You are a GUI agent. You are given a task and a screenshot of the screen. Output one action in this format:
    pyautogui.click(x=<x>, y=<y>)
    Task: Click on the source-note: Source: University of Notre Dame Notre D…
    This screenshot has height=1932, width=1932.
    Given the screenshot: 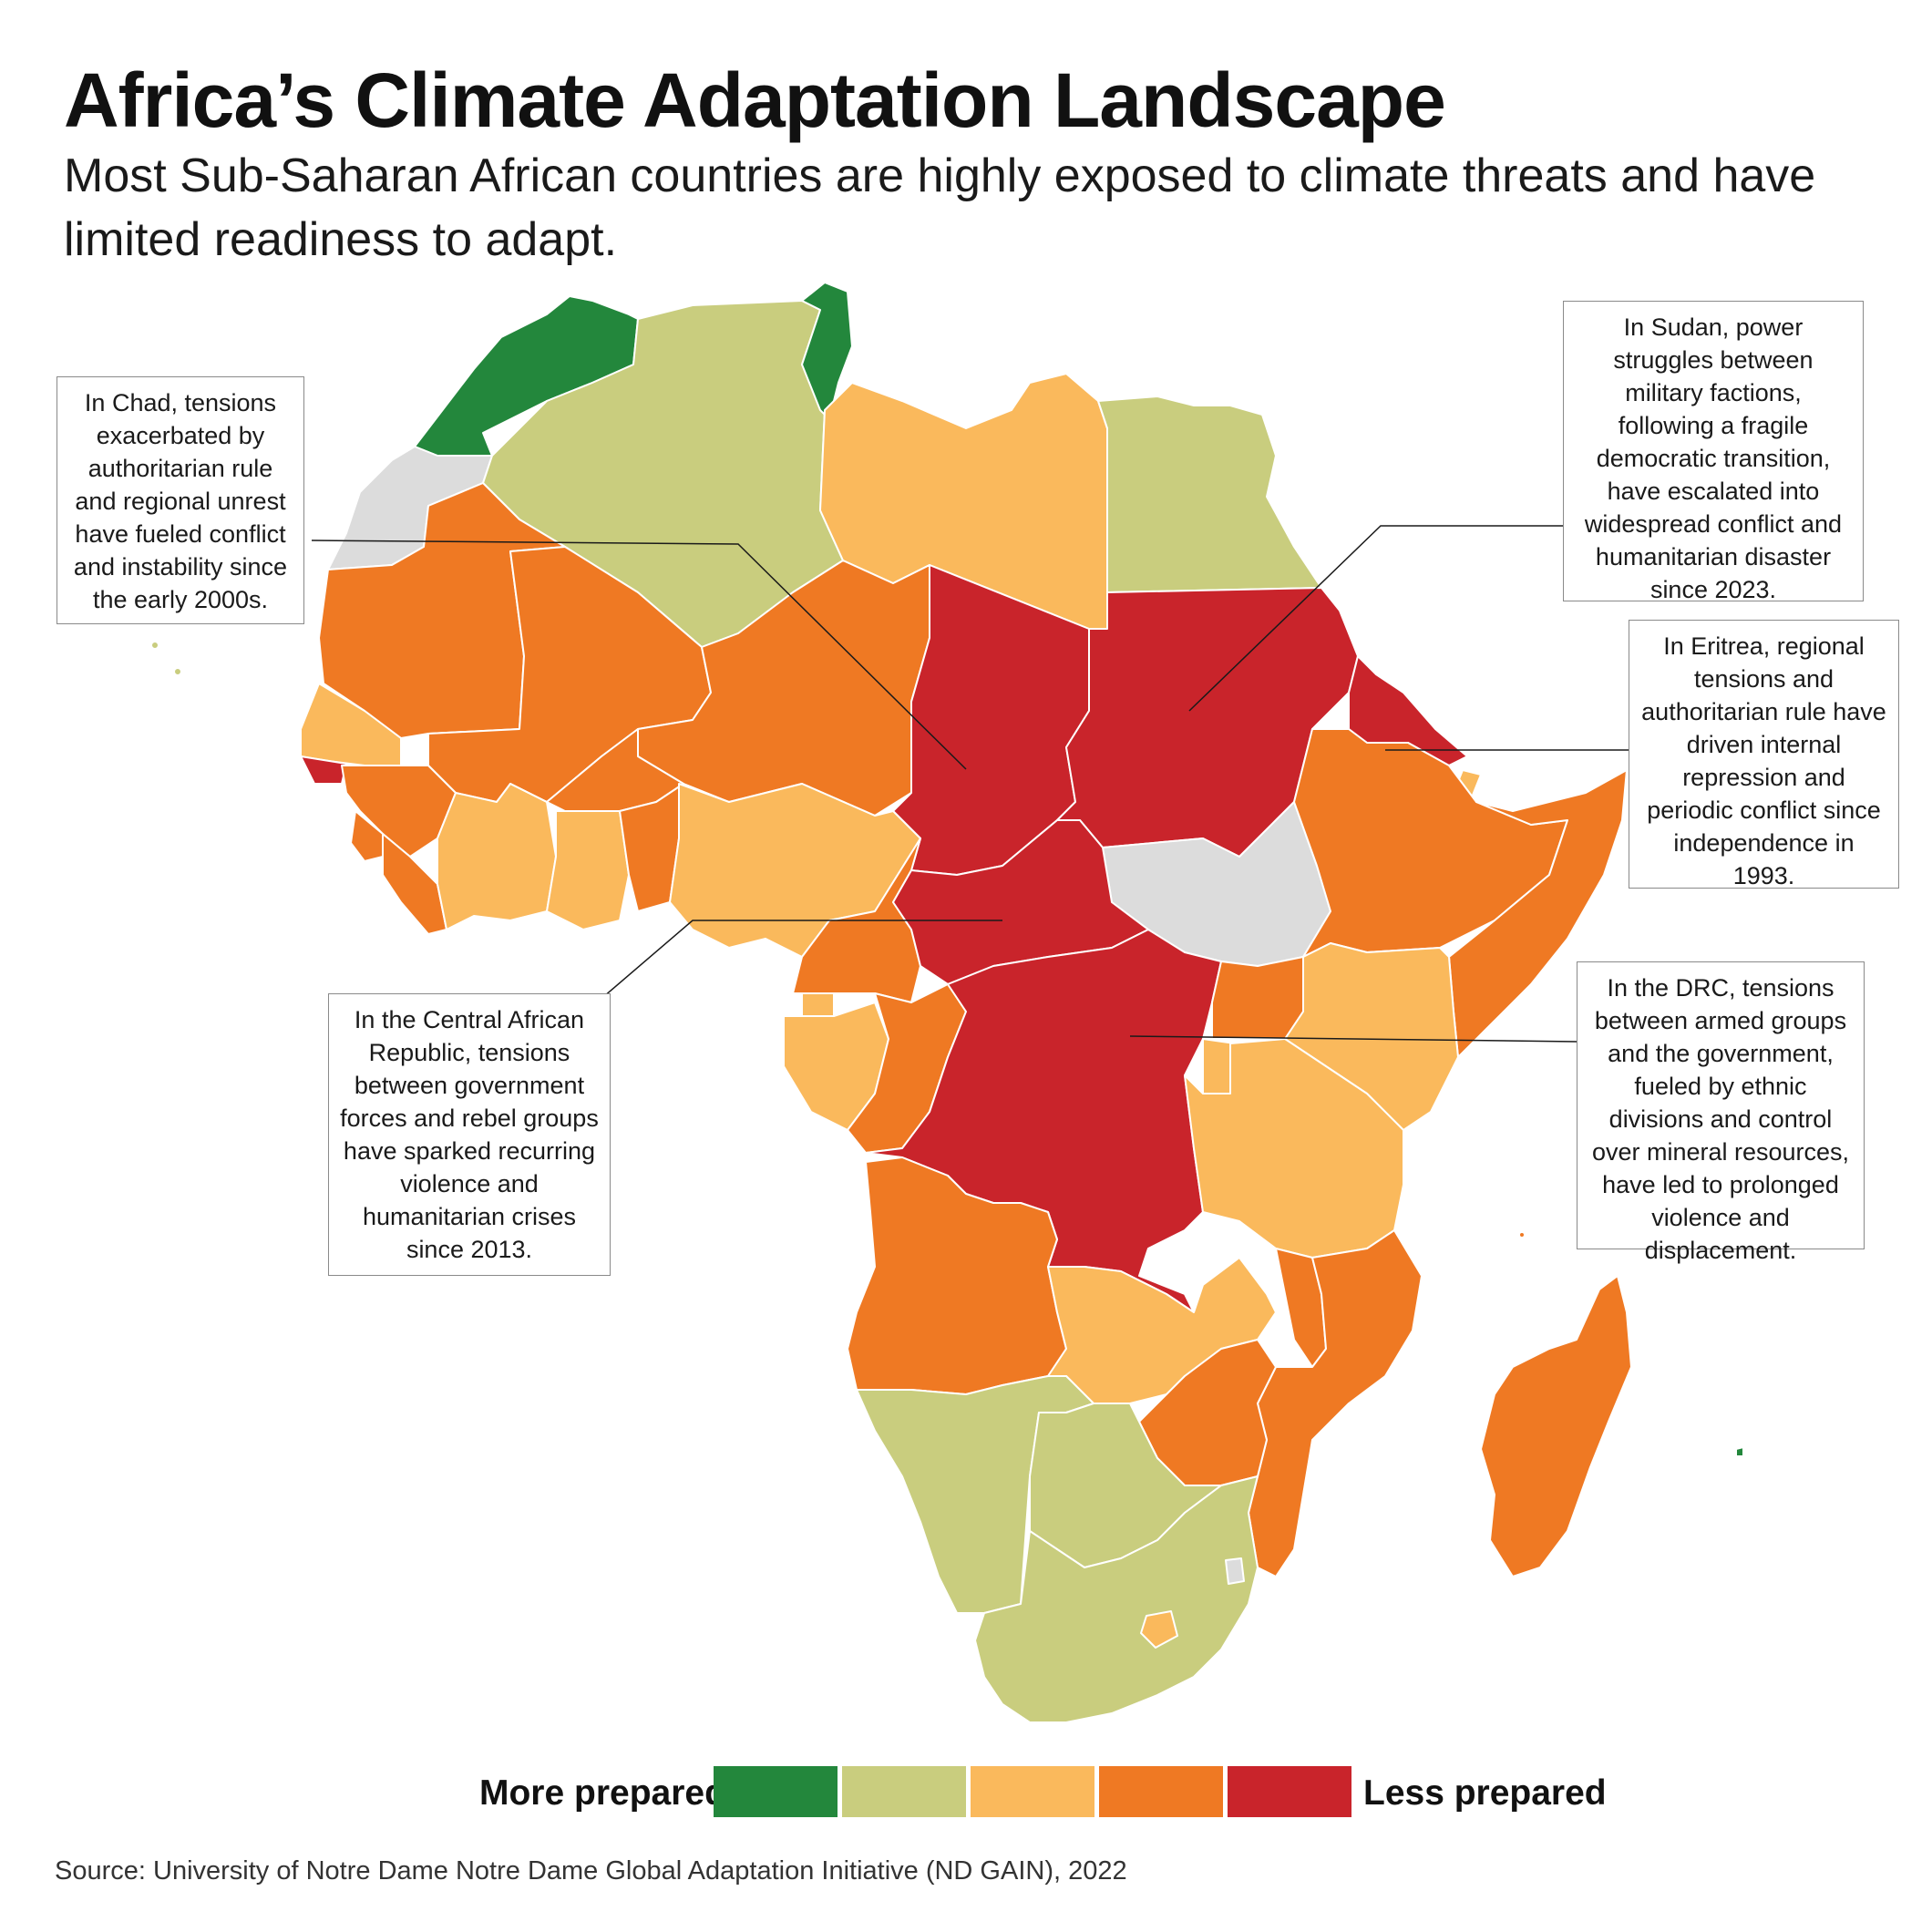 What is the action you would take?
    pyautogui.click(x=591, y=1871)
    